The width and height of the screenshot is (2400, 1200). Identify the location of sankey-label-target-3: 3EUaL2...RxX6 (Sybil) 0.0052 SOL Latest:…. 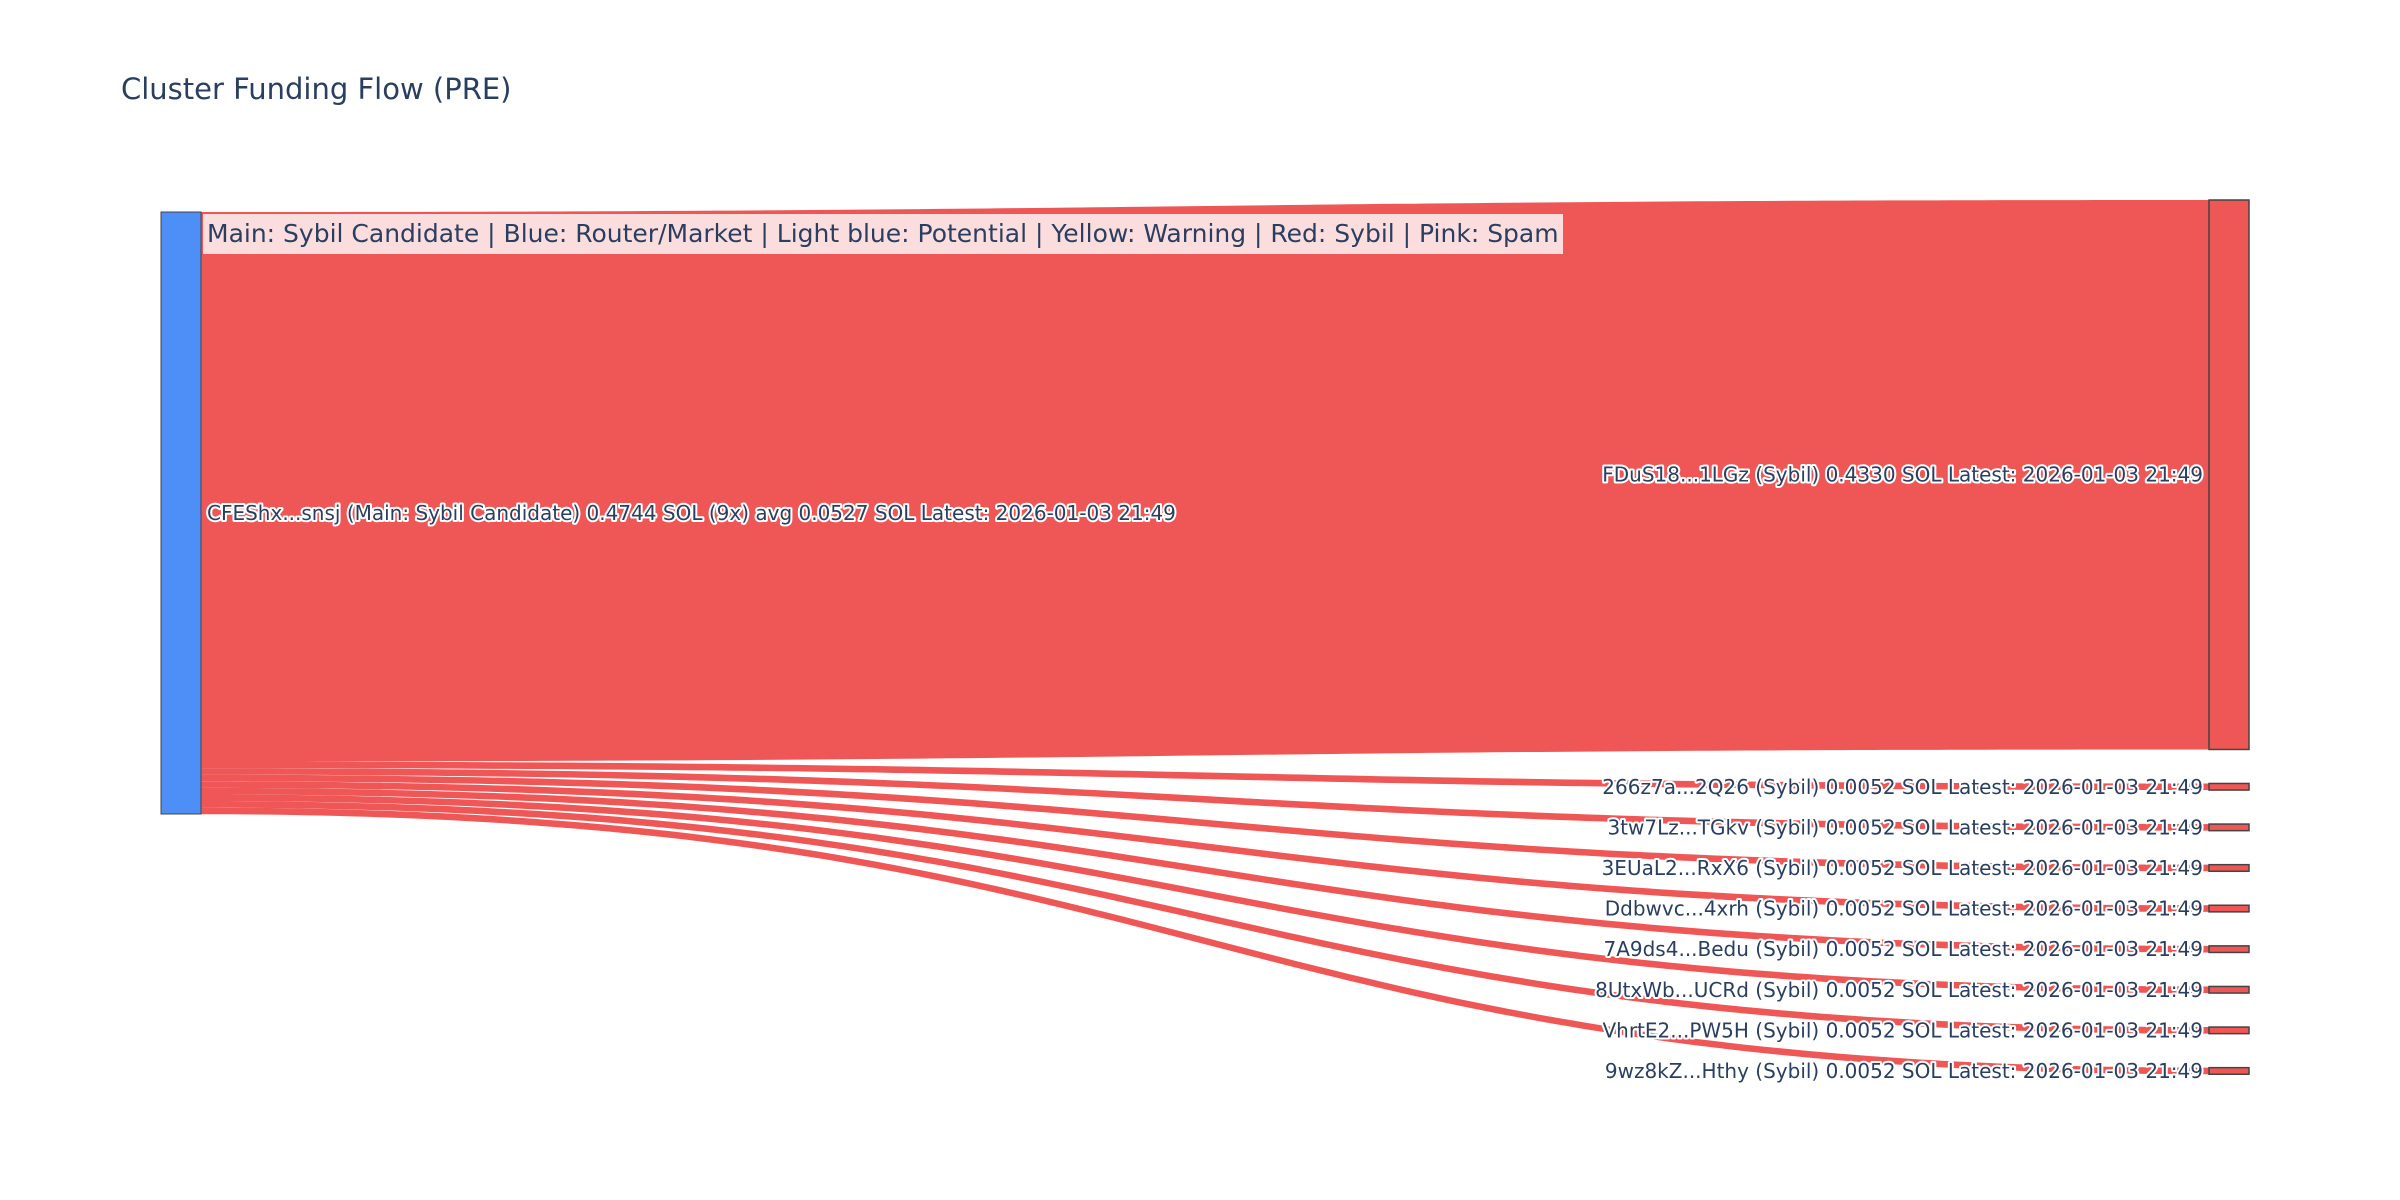
(1902, 868).